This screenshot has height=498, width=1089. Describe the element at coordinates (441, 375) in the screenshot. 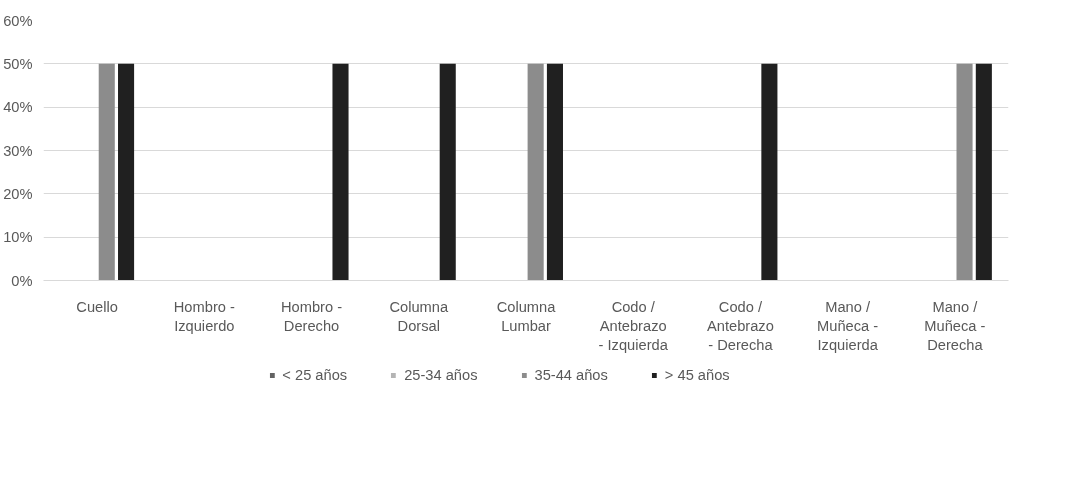

I see `legend-label: 25-34 años` at that location.